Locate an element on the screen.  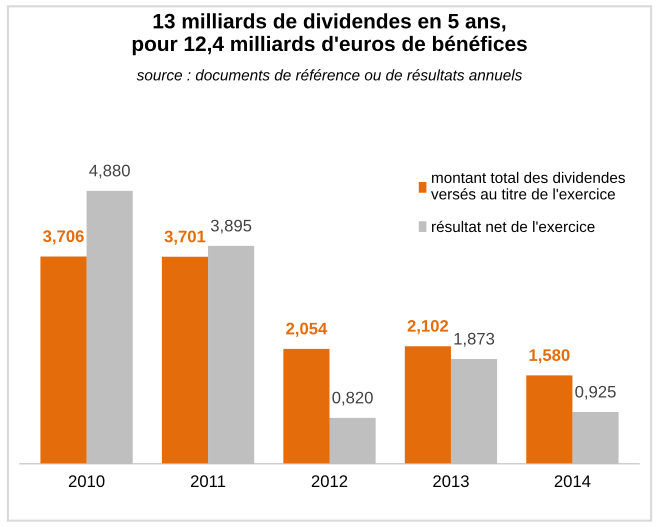
data-label: 3,706 is located at coordinates (63, 237).